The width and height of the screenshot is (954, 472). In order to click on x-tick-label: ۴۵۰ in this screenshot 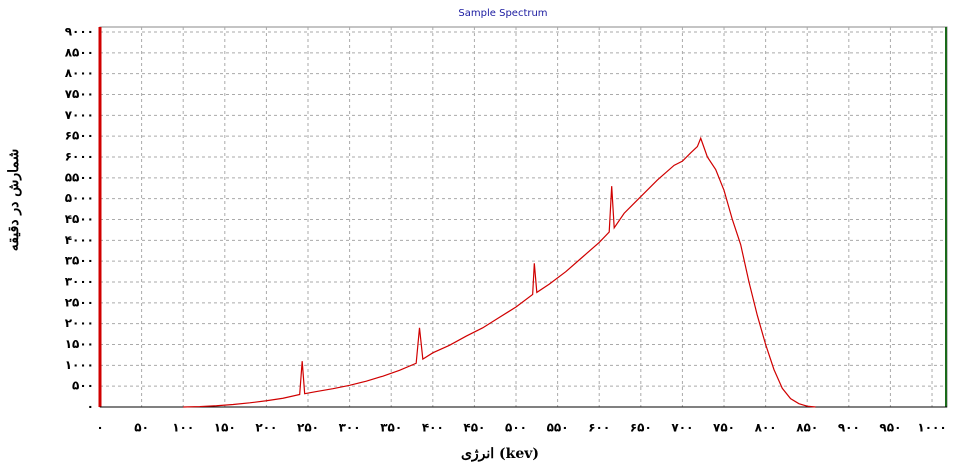, I will do `click(474, 428)`.